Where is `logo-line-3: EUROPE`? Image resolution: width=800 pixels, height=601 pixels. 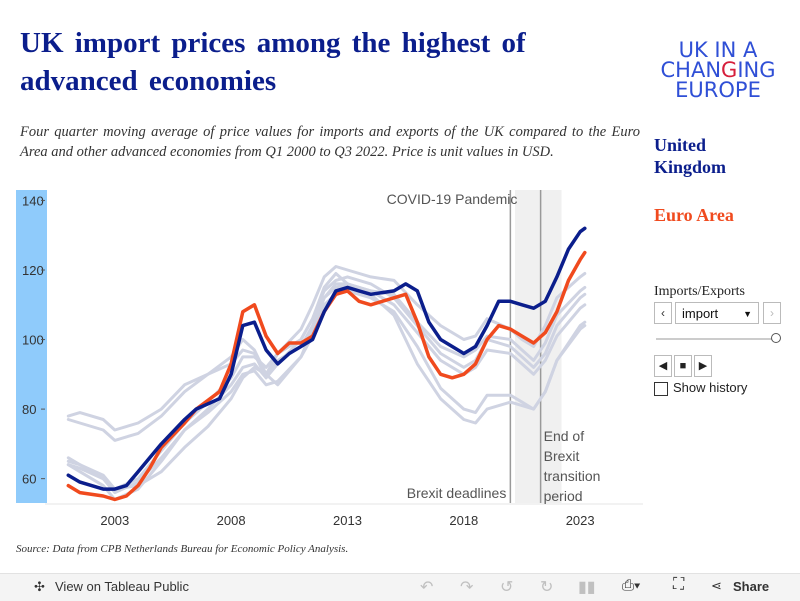 logo-line-3: EUROPE is located at coordinates (718, 90).